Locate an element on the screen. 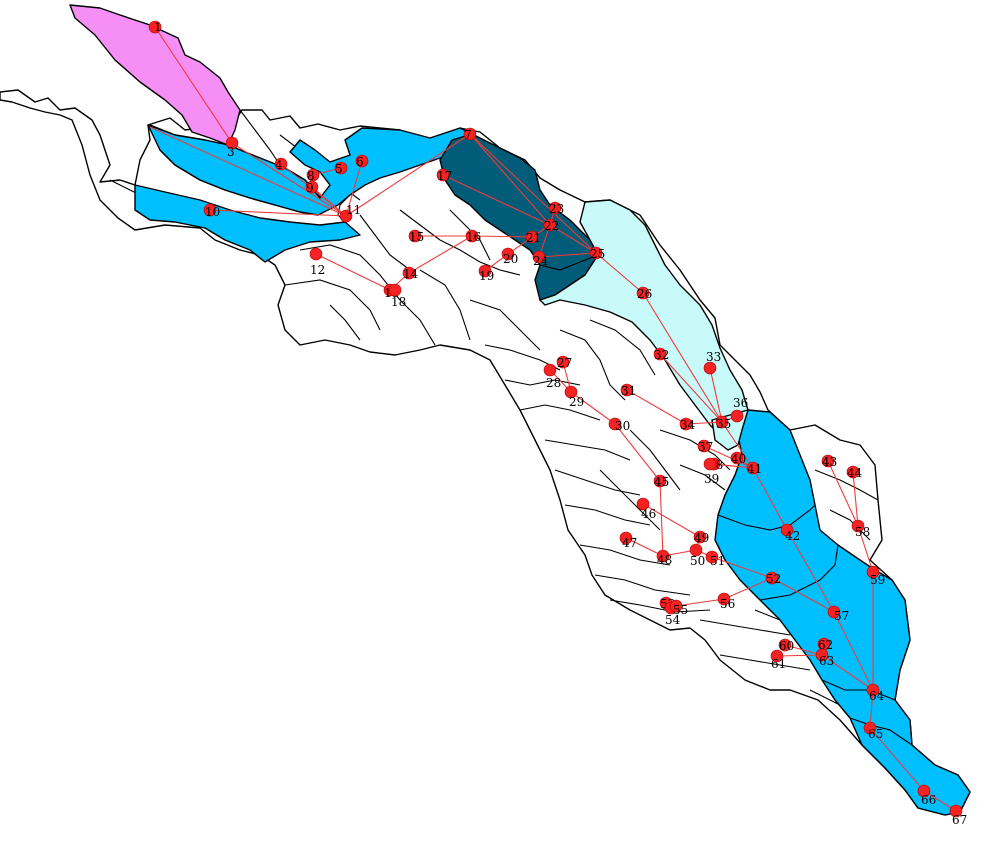 The height and width of the screenshot is (841, 997). node-label-27: 27 is located at coordinates (564, 363).